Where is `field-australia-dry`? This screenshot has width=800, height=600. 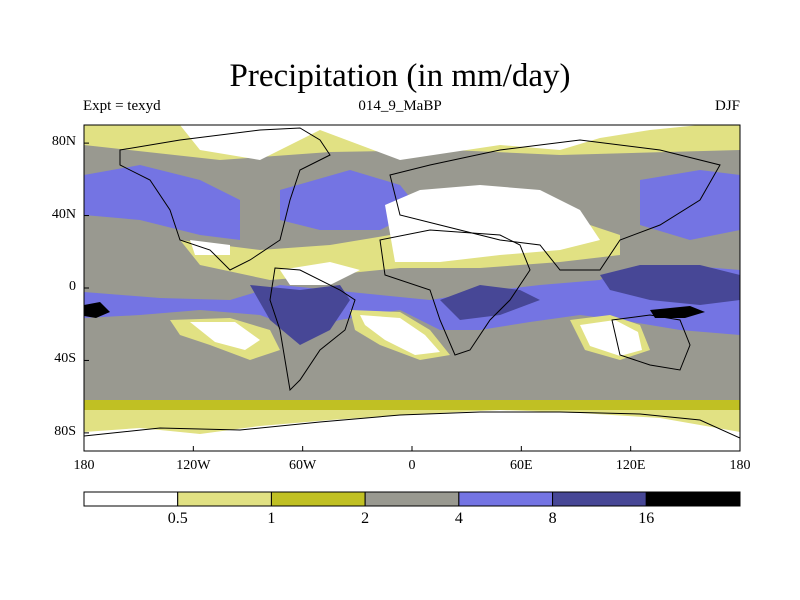 field-australia-dry is located at coordinates (611, 338).